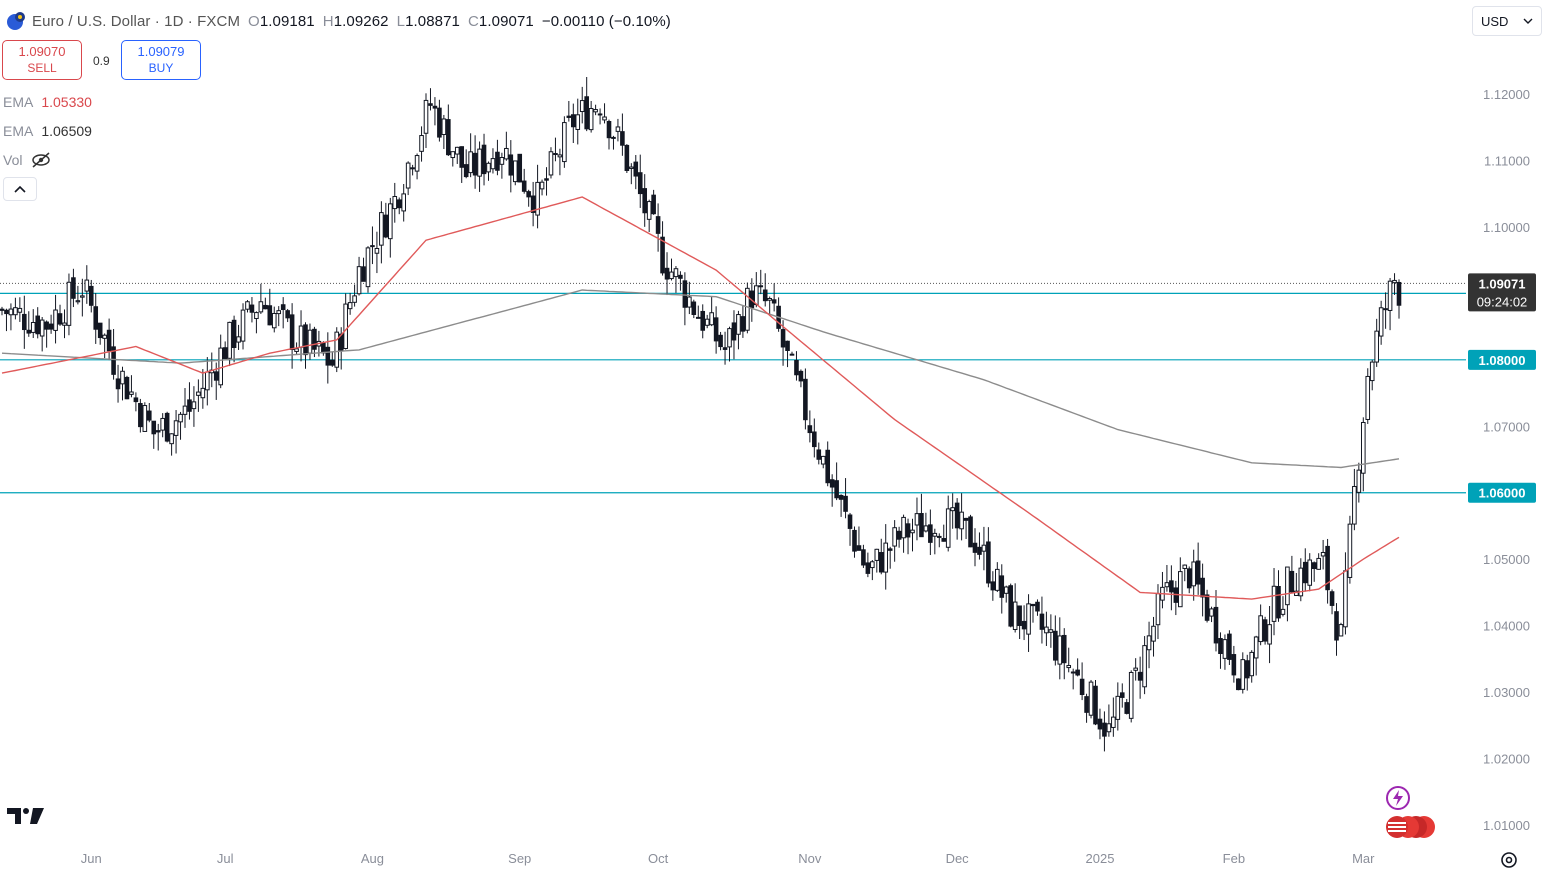 The height and width of the screenshot is (875, 1546). Describe the element at coordinates (42, 60) in the screenshot. I see `sell-button: 1.09070 SELL` at that location.